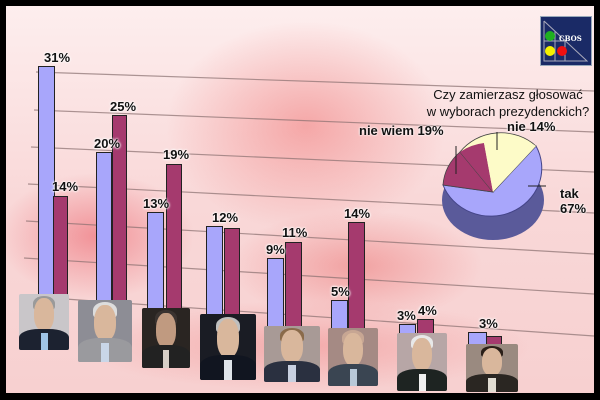 This screenshot has width=600, height=400. What do you see at coordinates (156, 203) in the screenshot?
I see `bar-label: 13%` at bounding box center [156, 203].